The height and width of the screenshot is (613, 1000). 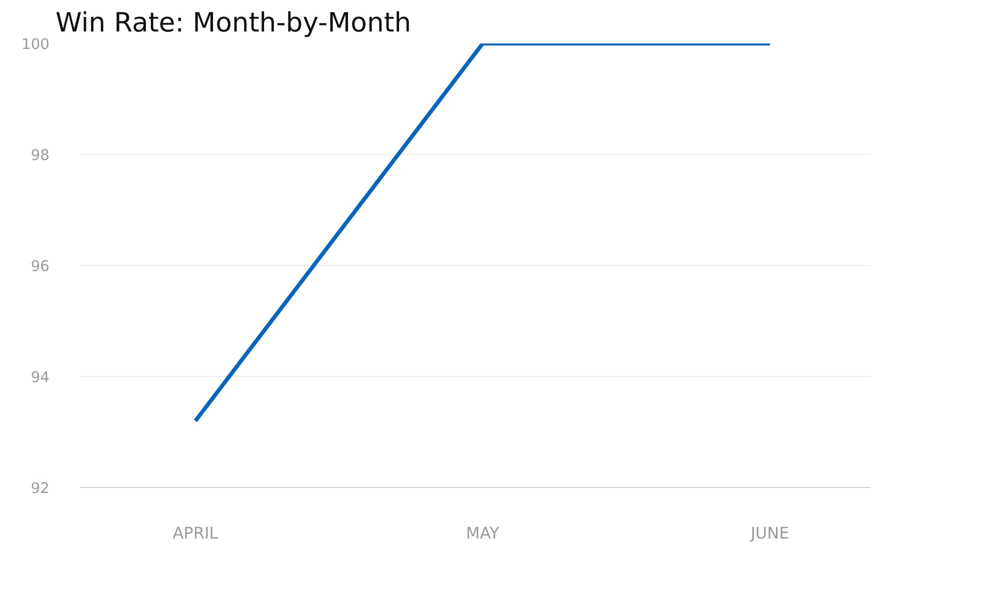 I want to click on y-tick-label: 94, so click(x=40, y=377).